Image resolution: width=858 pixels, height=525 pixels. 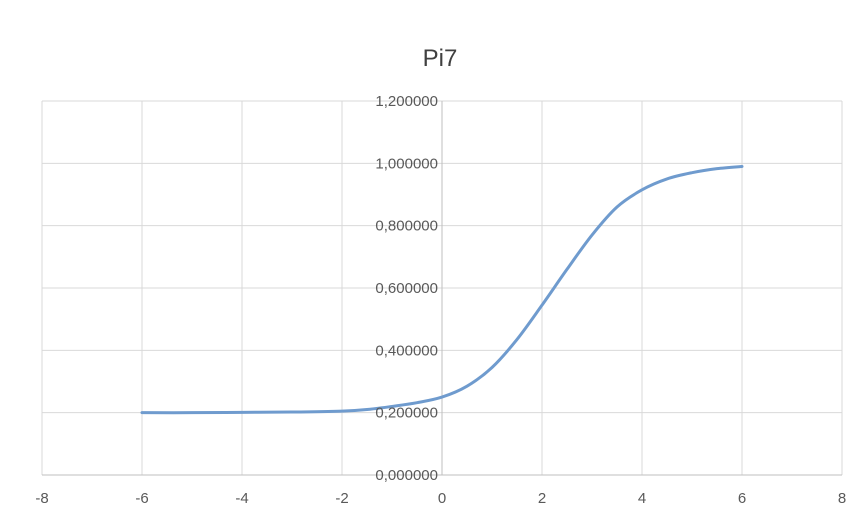 What do you see at coordinates (842, 498) in the screenshot?
I see `x-tick-label: 8` at bounding box center [842, 498].